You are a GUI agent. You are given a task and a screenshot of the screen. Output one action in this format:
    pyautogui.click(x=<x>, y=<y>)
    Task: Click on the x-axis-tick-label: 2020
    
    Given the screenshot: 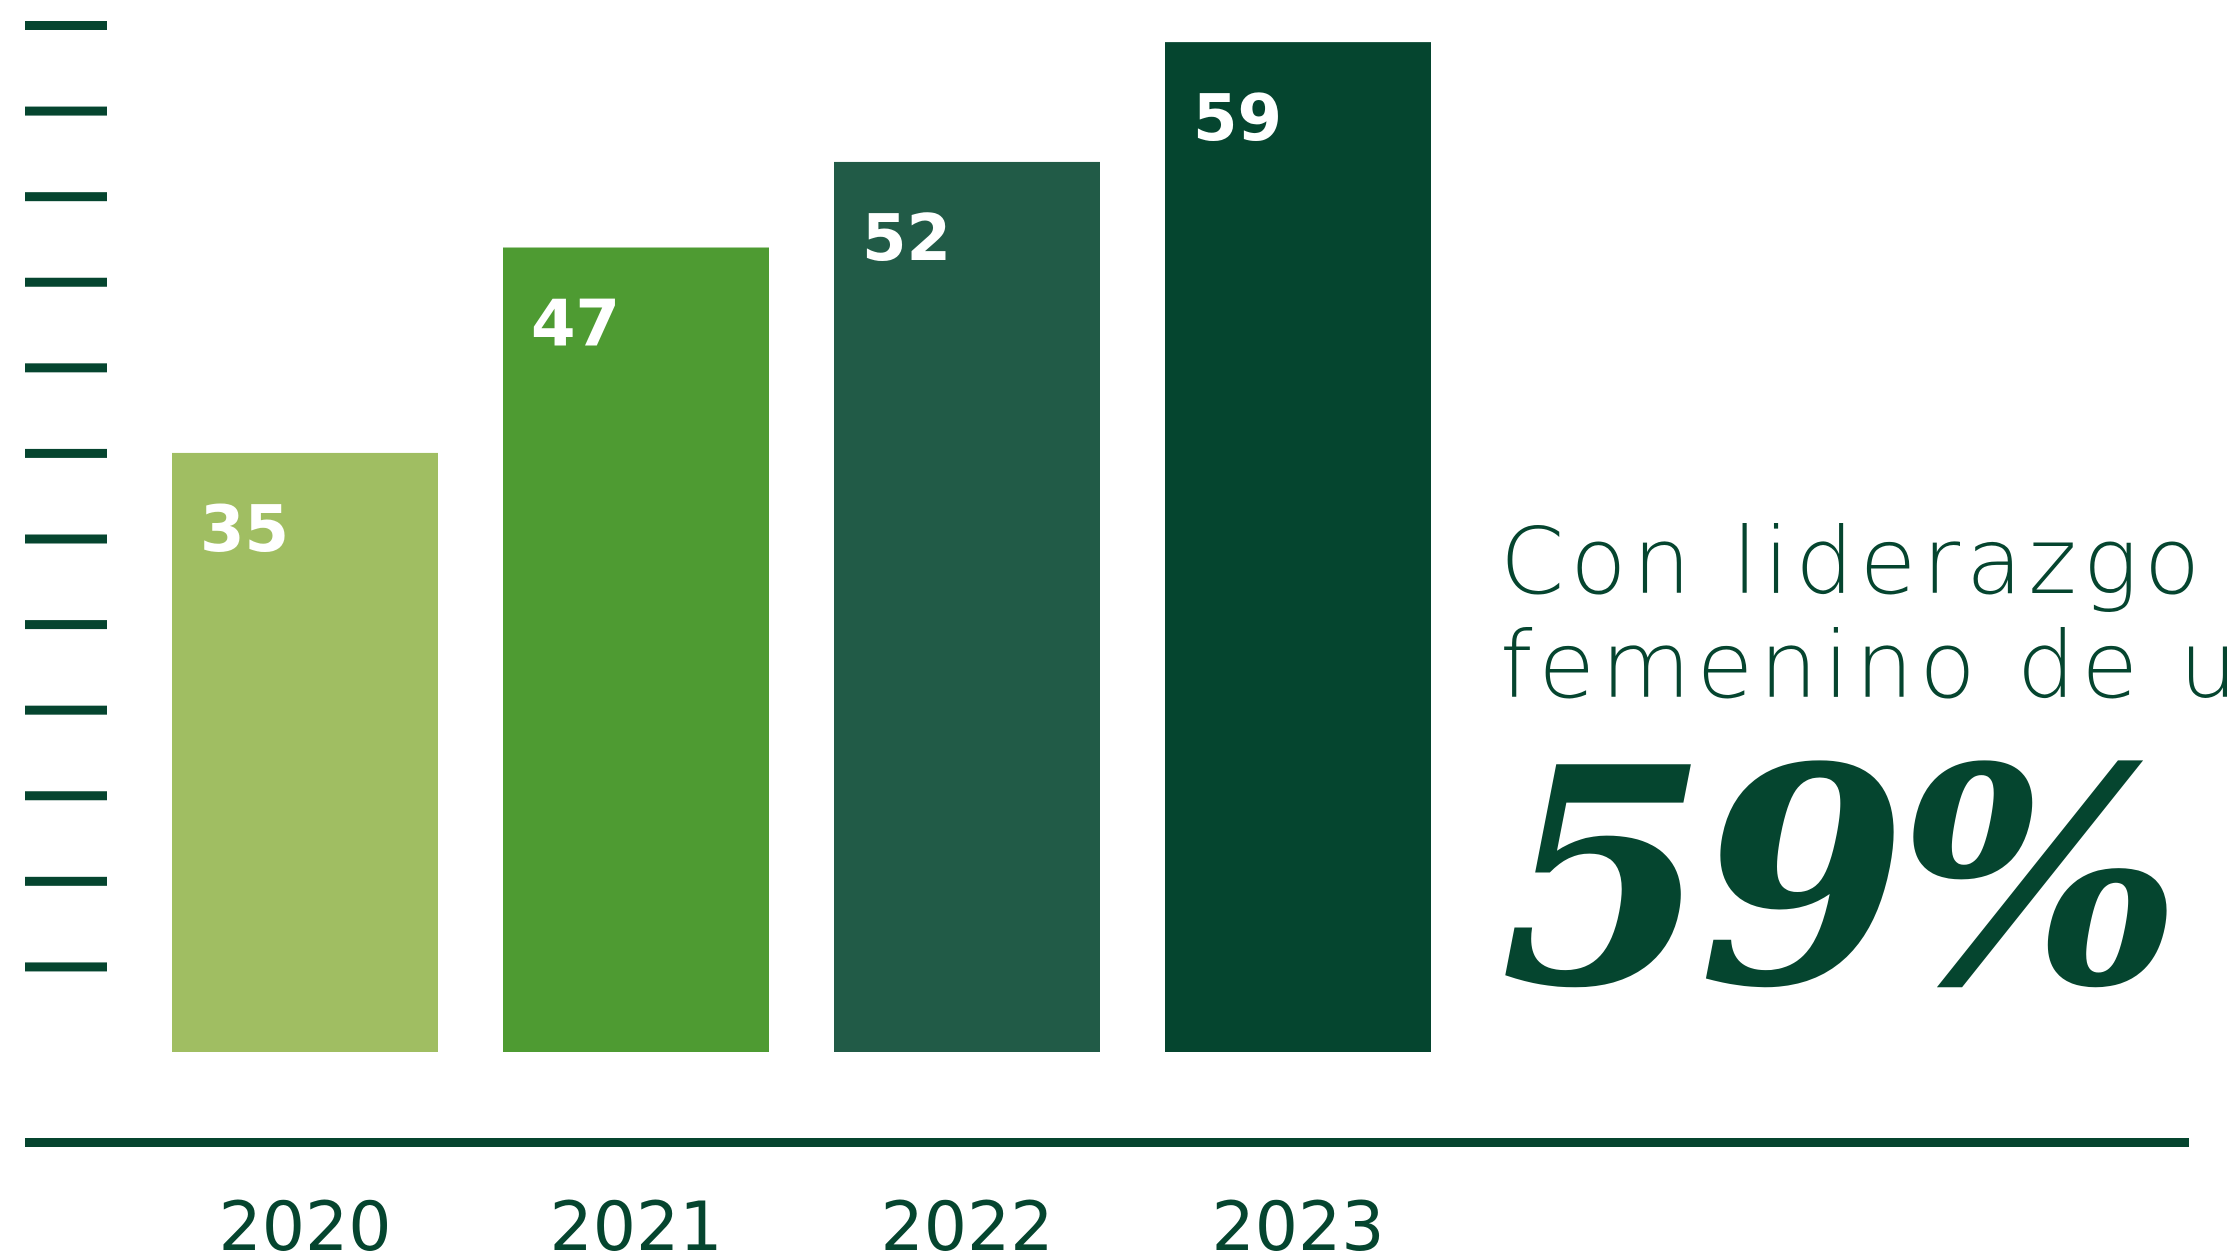 What is the action you would take?
    pyautogui.click(x=304, y=1221)
    